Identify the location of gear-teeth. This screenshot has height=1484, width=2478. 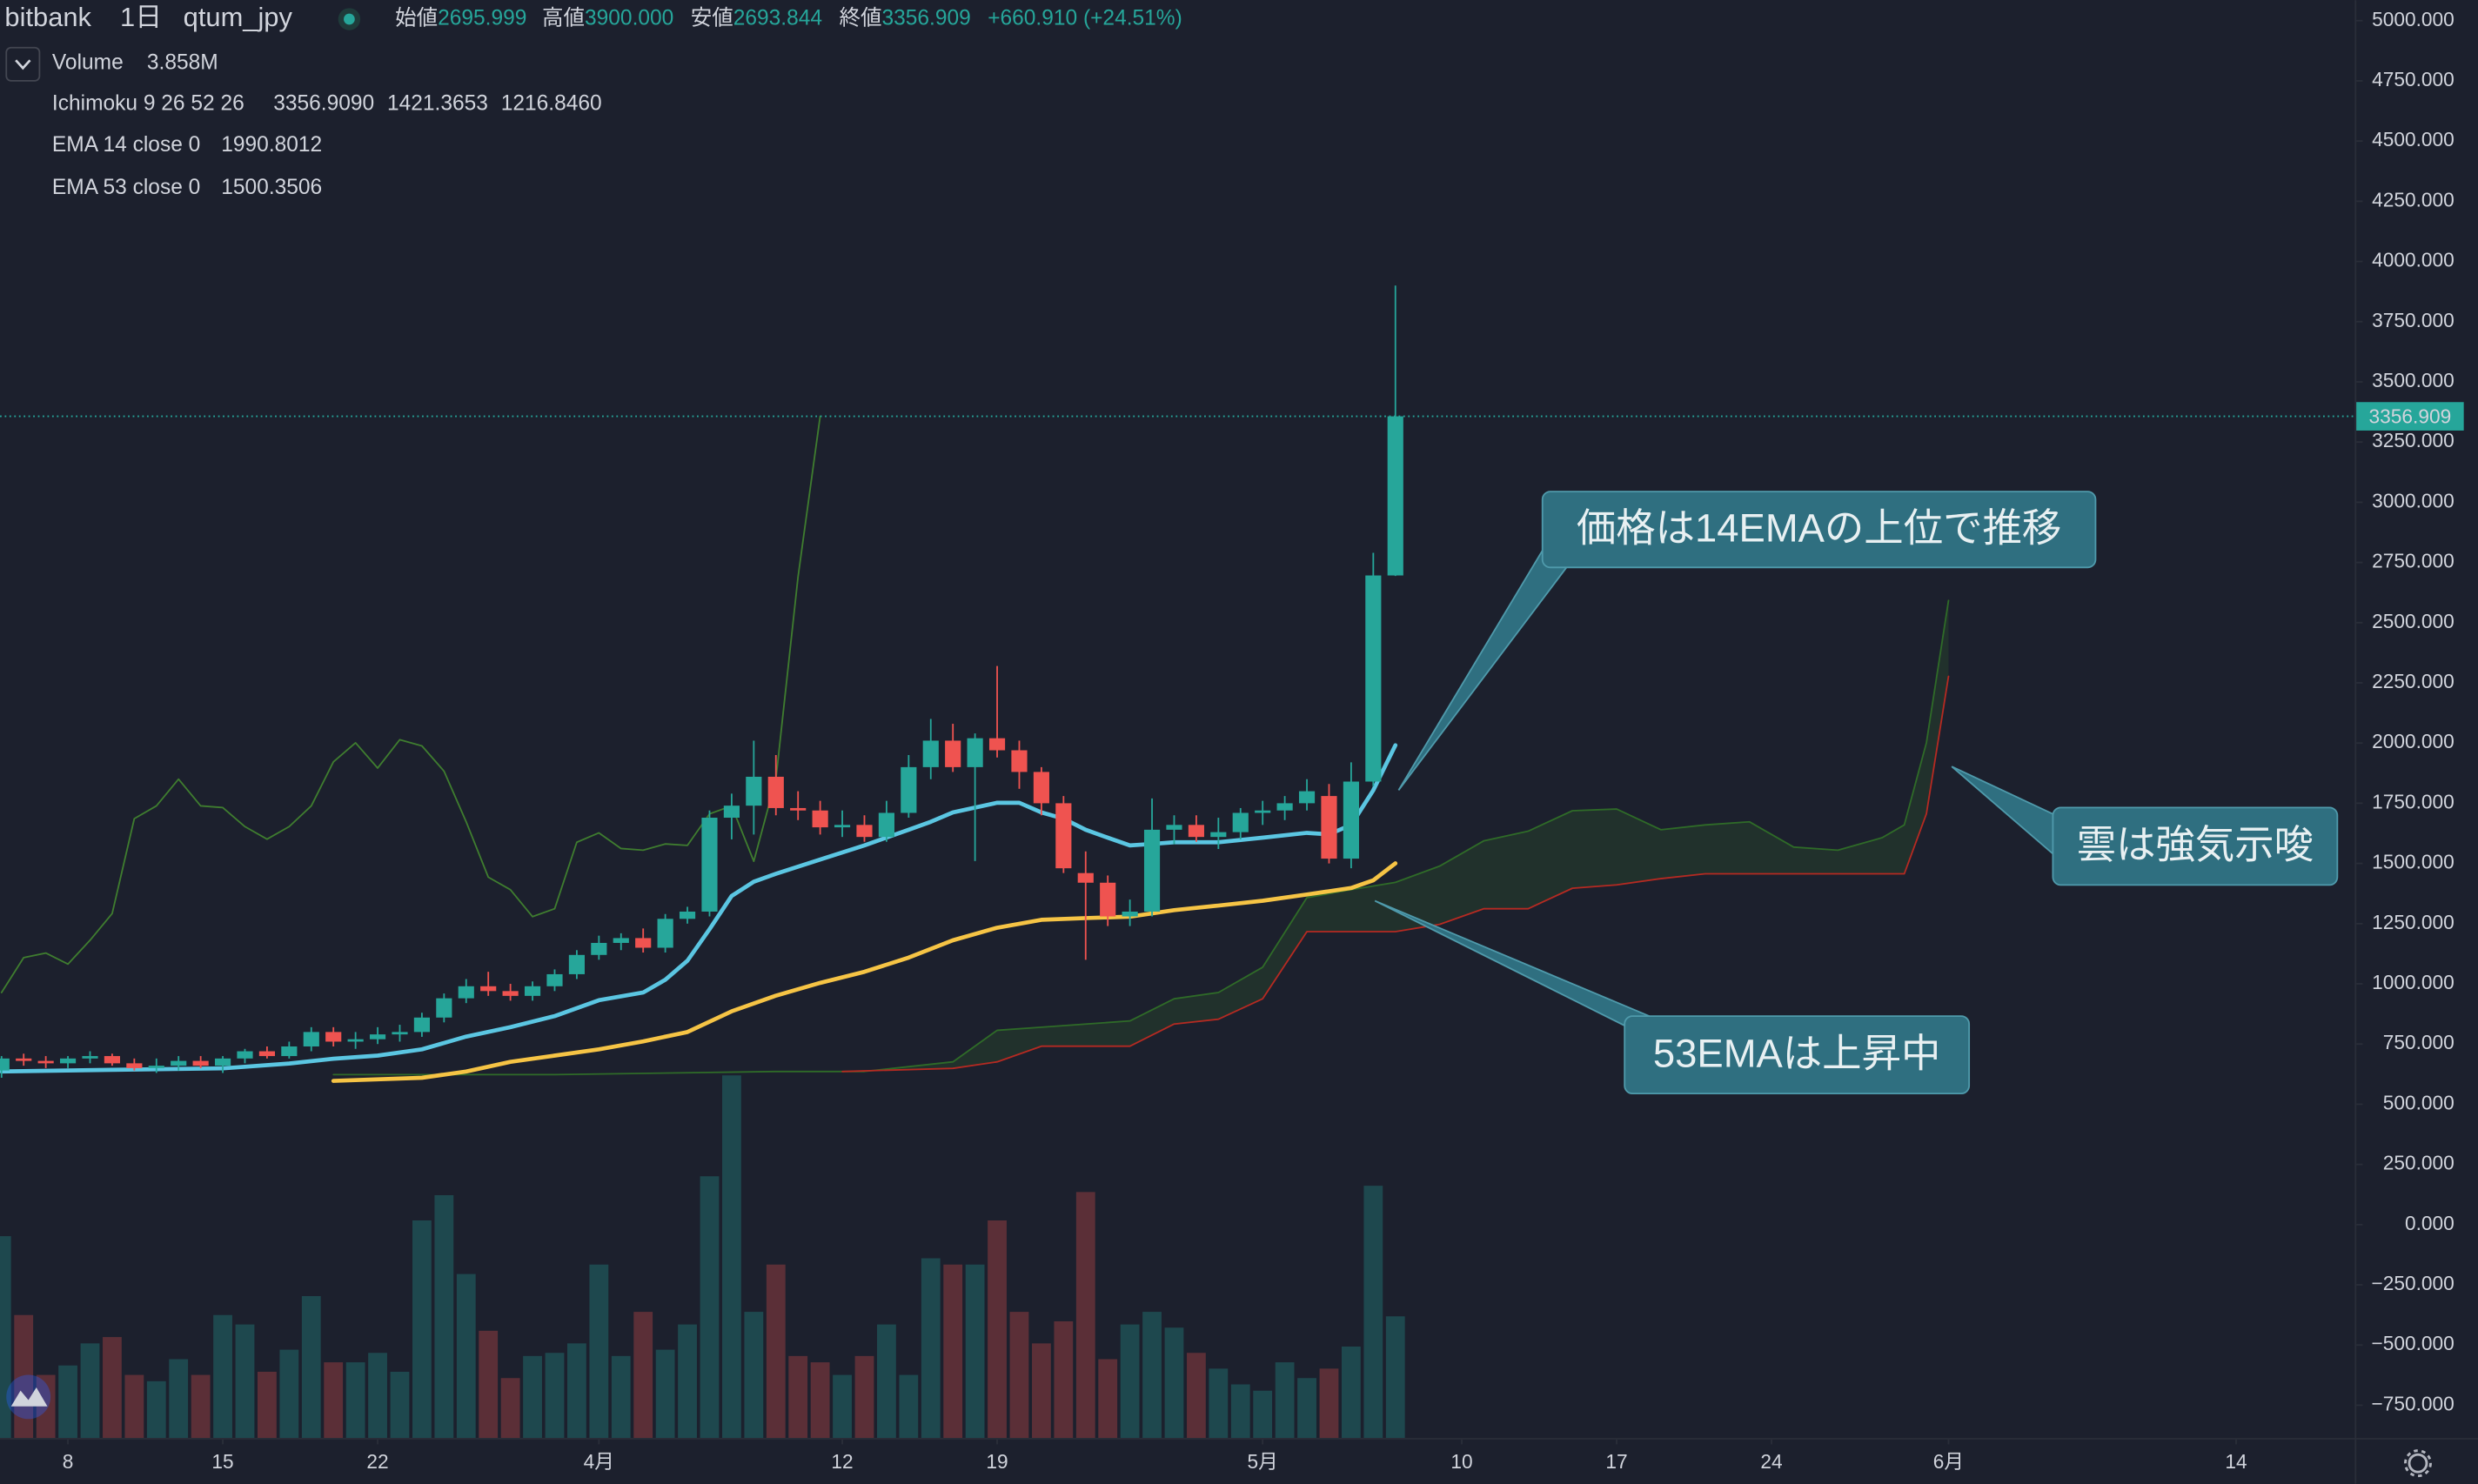
(2417, 1463).